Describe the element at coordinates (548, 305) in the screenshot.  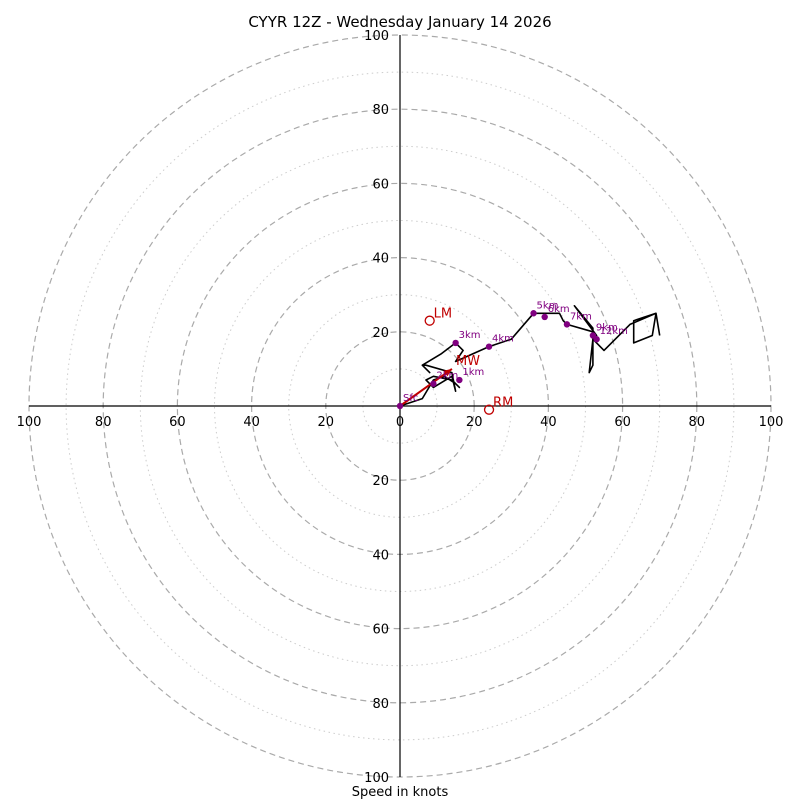
I see `height-marker-label: 5km` at that location.